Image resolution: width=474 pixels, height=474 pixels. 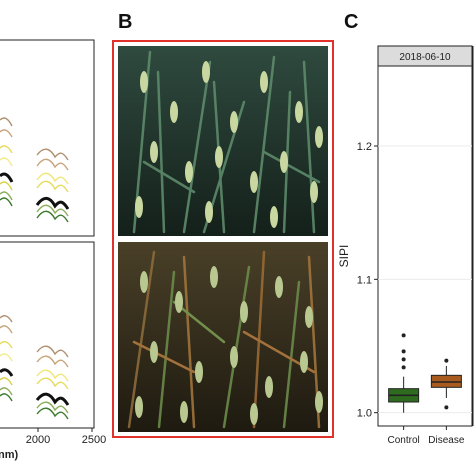 I want to click on panel-a-top-spectra, so click(x=35, y=170).